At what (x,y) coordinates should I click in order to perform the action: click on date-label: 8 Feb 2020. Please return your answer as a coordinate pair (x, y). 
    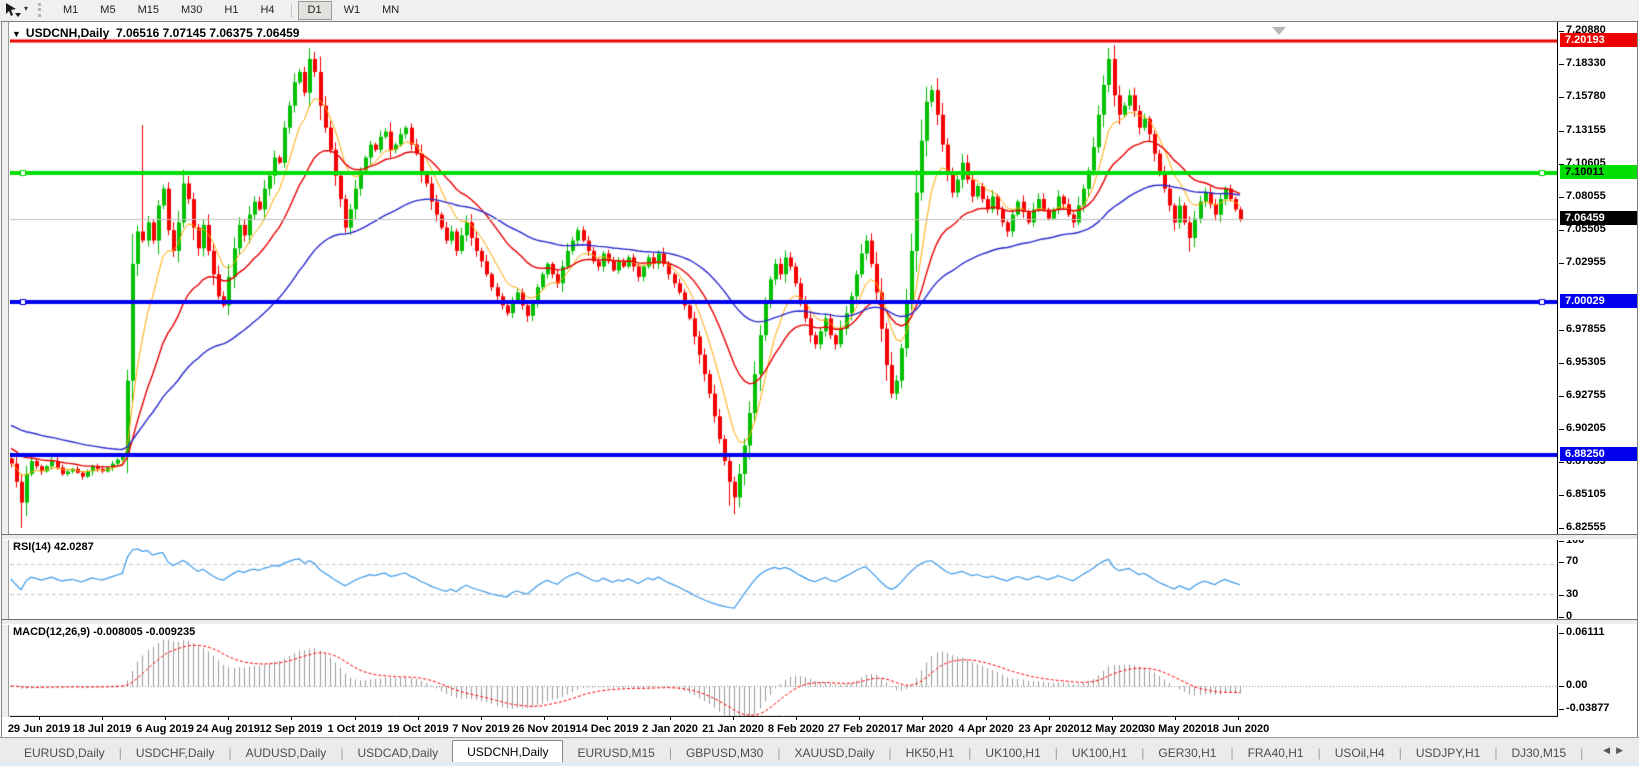
    Looking at the image, I should click on (796, 729).